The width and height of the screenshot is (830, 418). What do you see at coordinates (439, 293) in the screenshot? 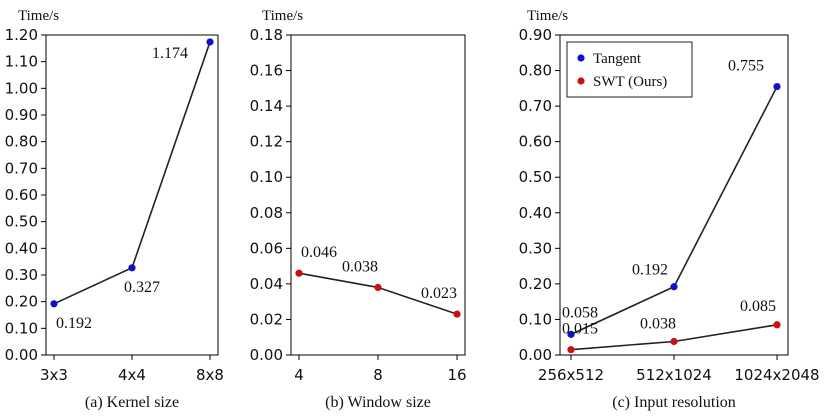
I see `data-label: 0.023` at bounding box center [439, 293].